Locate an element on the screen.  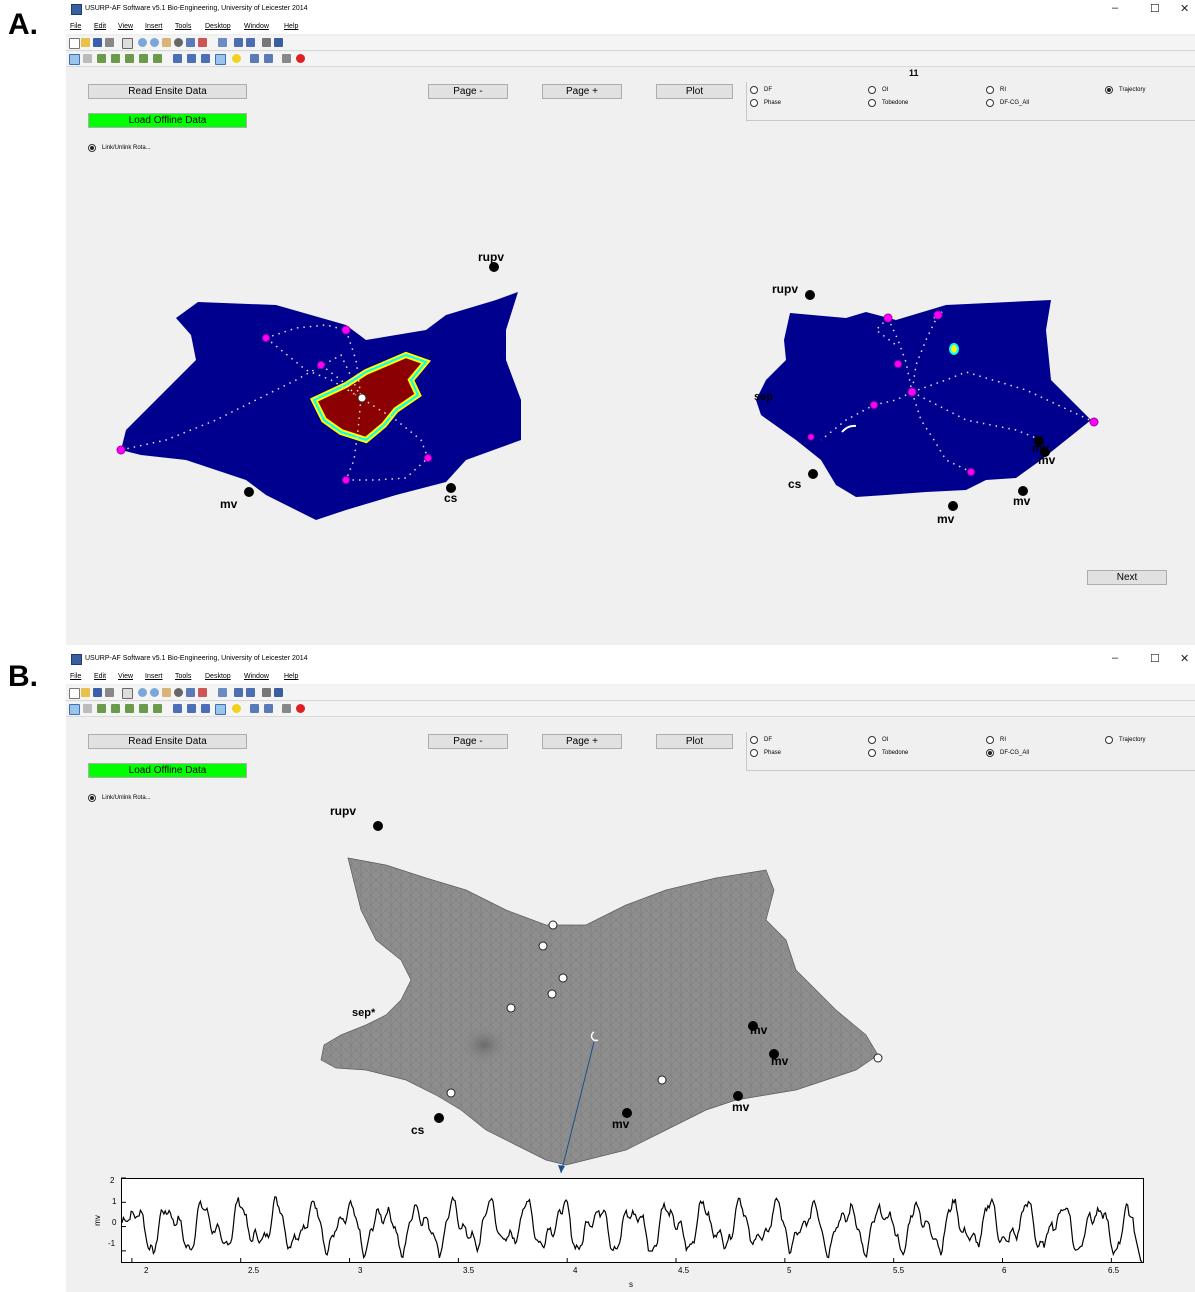
stop-icon is located at coordinates (300, 708).